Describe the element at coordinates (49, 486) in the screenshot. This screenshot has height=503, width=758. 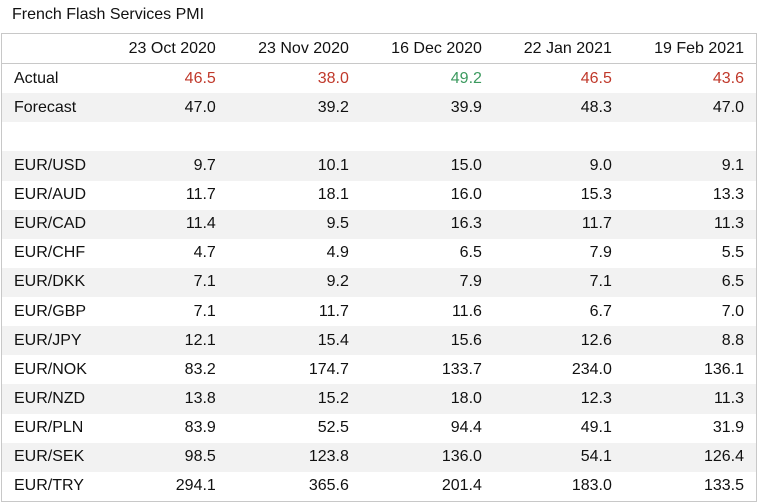
I see `row-label: EUR/TRY` at that location.